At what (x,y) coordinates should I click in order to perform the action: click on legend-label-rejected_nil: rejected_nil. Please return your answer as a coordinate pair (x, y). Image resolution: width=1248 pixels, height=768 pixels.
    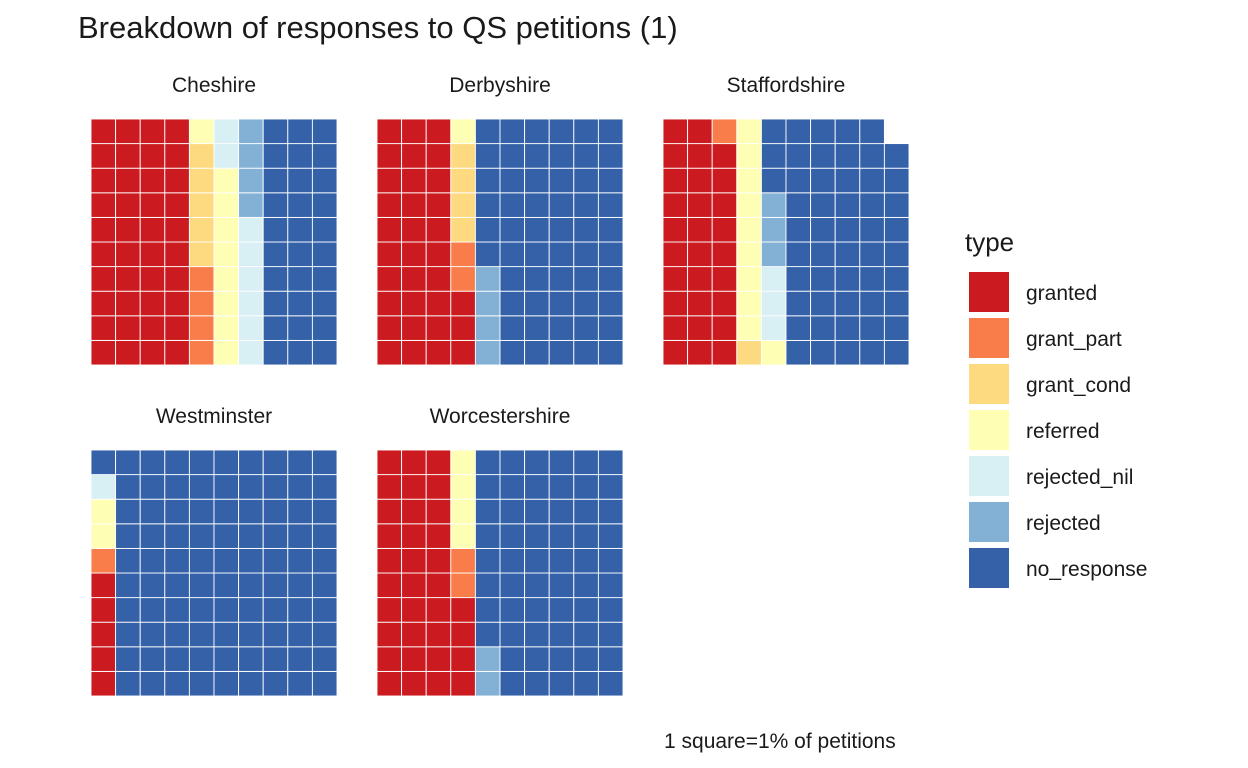
    Looking at the image, I should click on (1079, 477).